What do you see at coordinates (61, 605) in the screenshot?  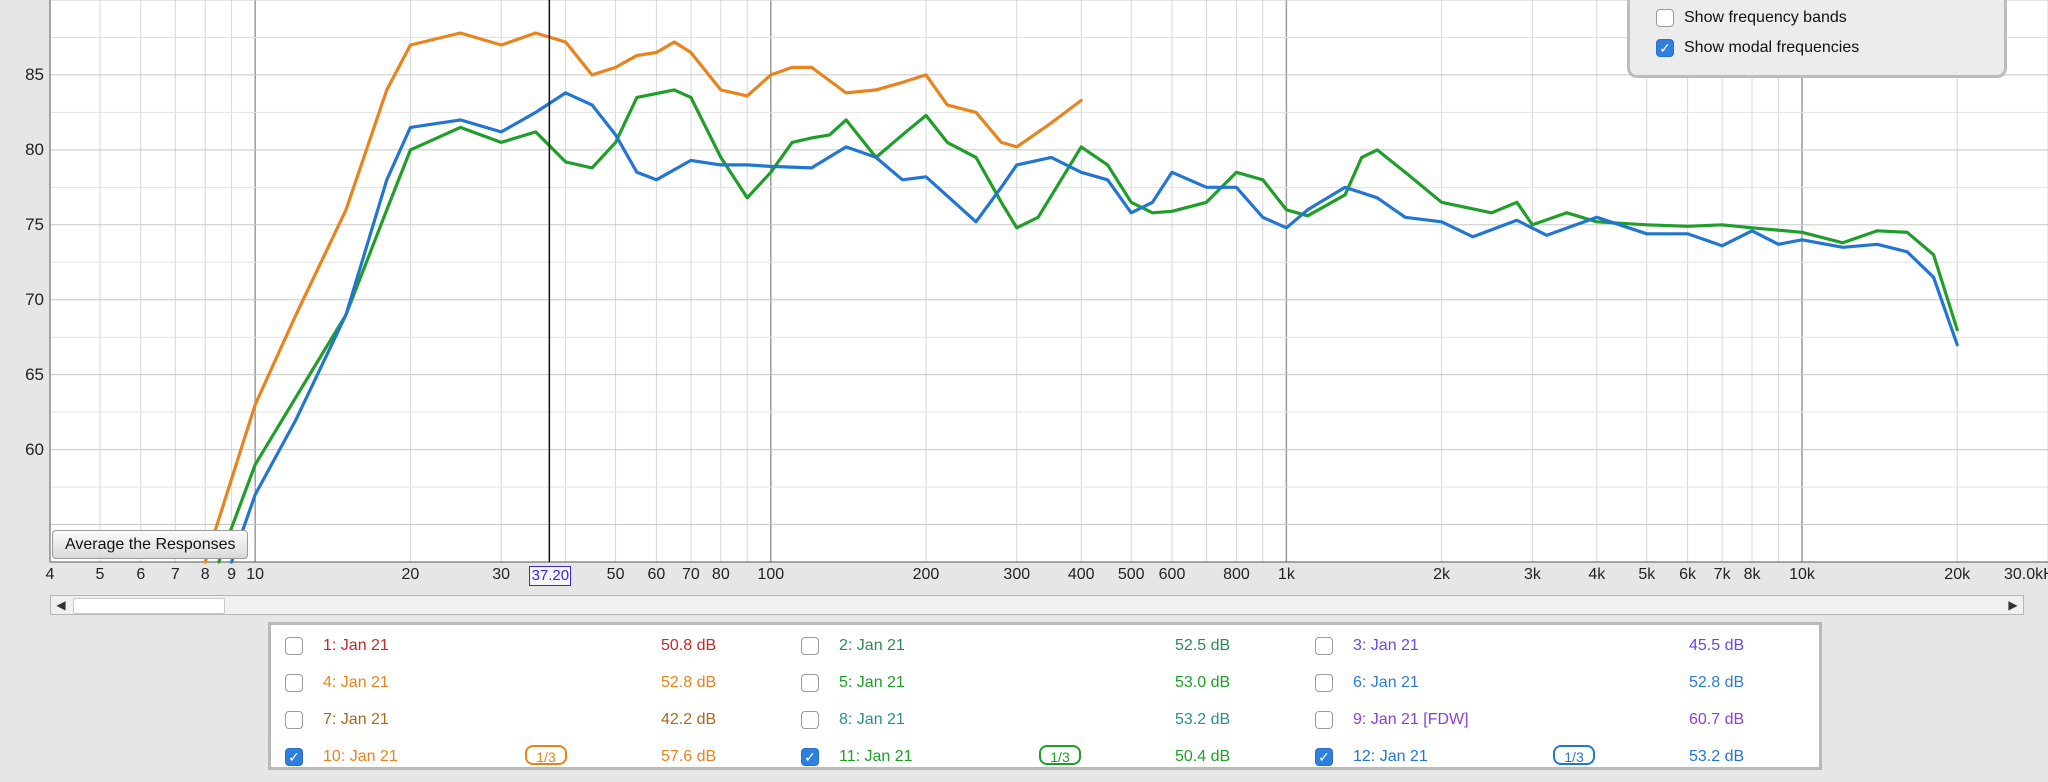 I see `scroll-left-icon: ◀` at bounding box center [61, 605].